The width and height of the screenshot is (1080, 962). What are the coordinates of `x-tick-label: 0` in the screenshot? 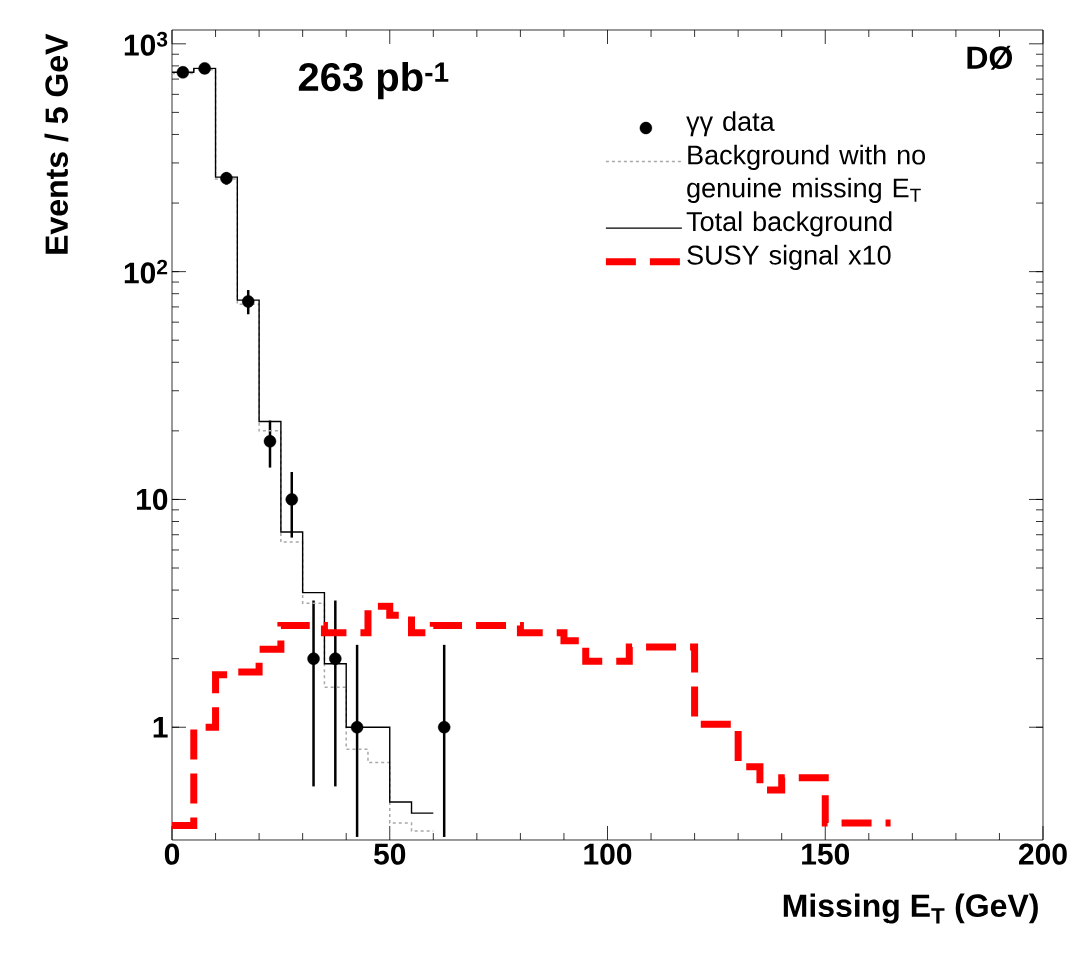 It's located at (172, 854).